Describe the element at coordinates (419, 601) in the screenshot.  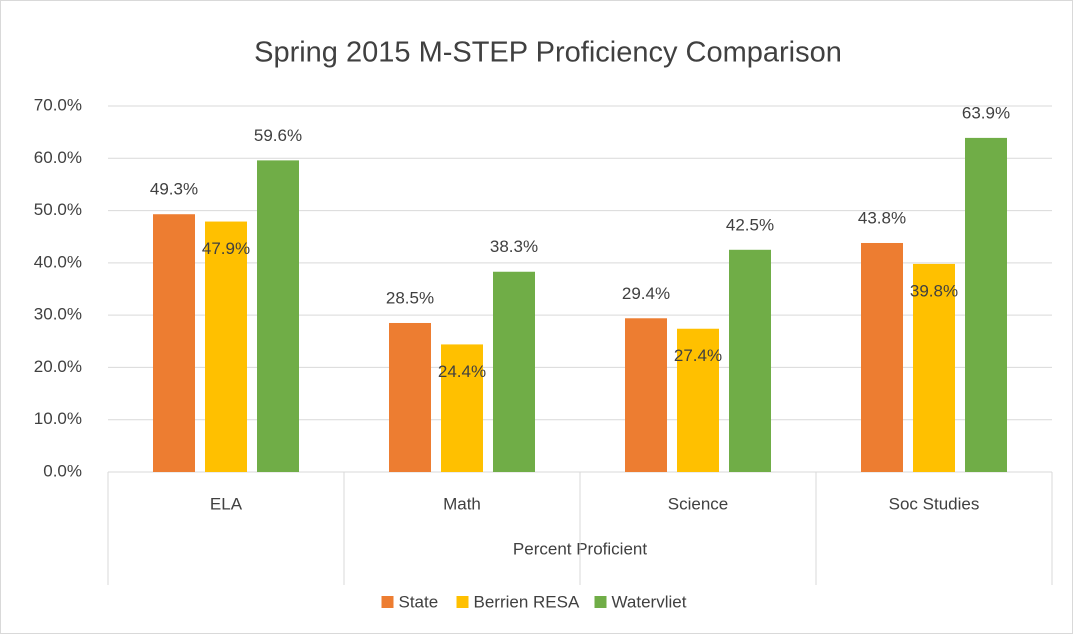
I see `legend-label: State` at that location.